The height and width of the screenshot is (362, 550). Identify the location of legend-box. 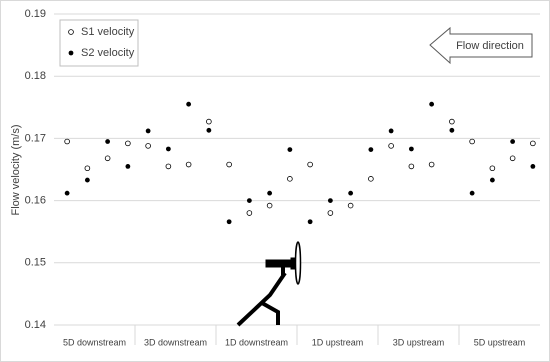
(99, 43).